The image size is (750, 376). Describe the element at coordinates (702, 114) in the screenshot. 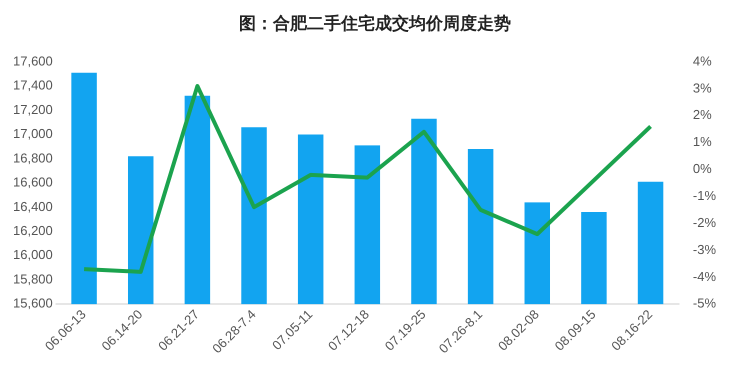

I see `y2-tick-label: 2%` at that location.